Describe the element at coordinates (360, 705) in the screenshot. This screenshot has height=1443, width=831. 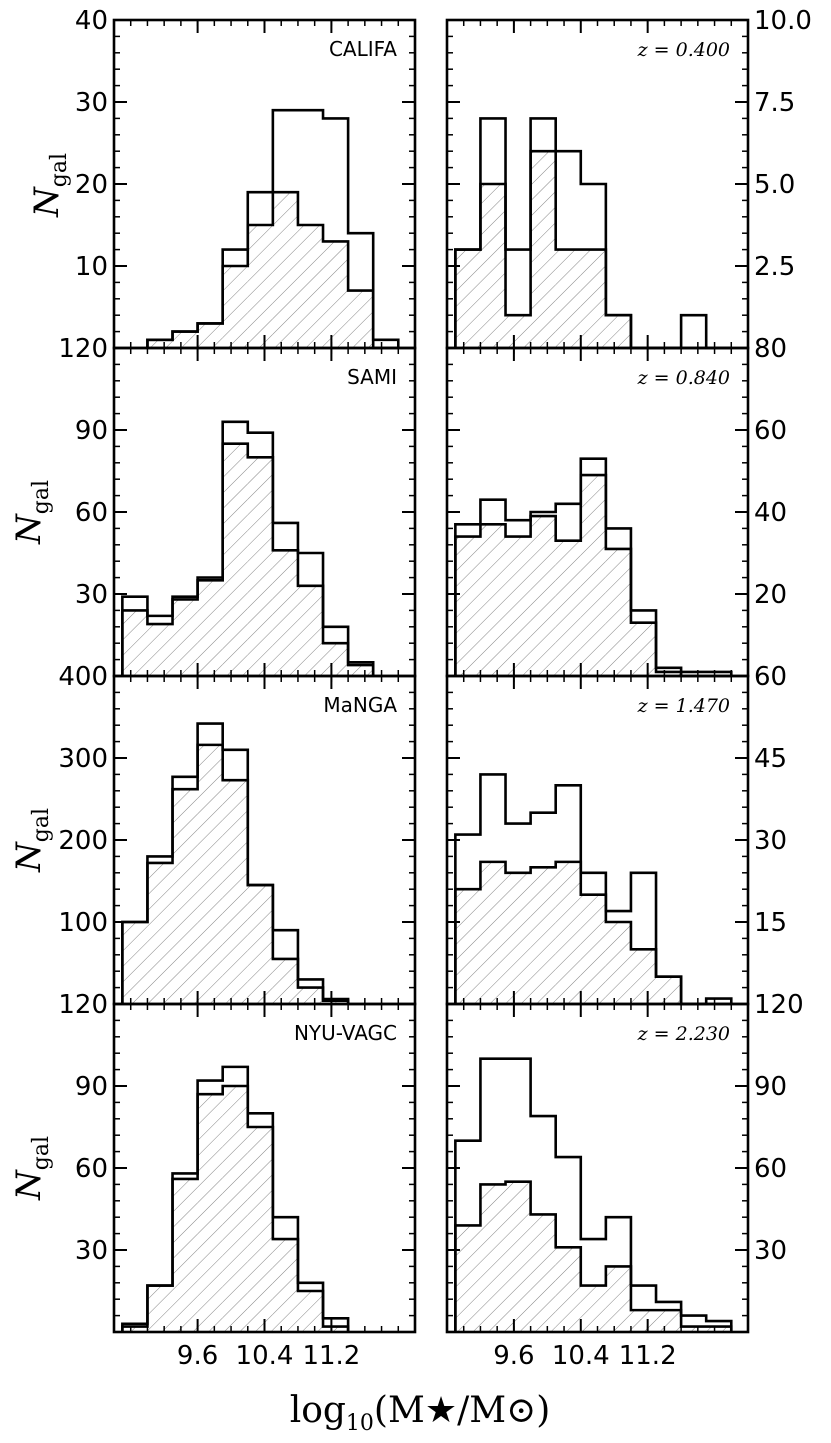
I see `panel-label: MaNGA` at that location.